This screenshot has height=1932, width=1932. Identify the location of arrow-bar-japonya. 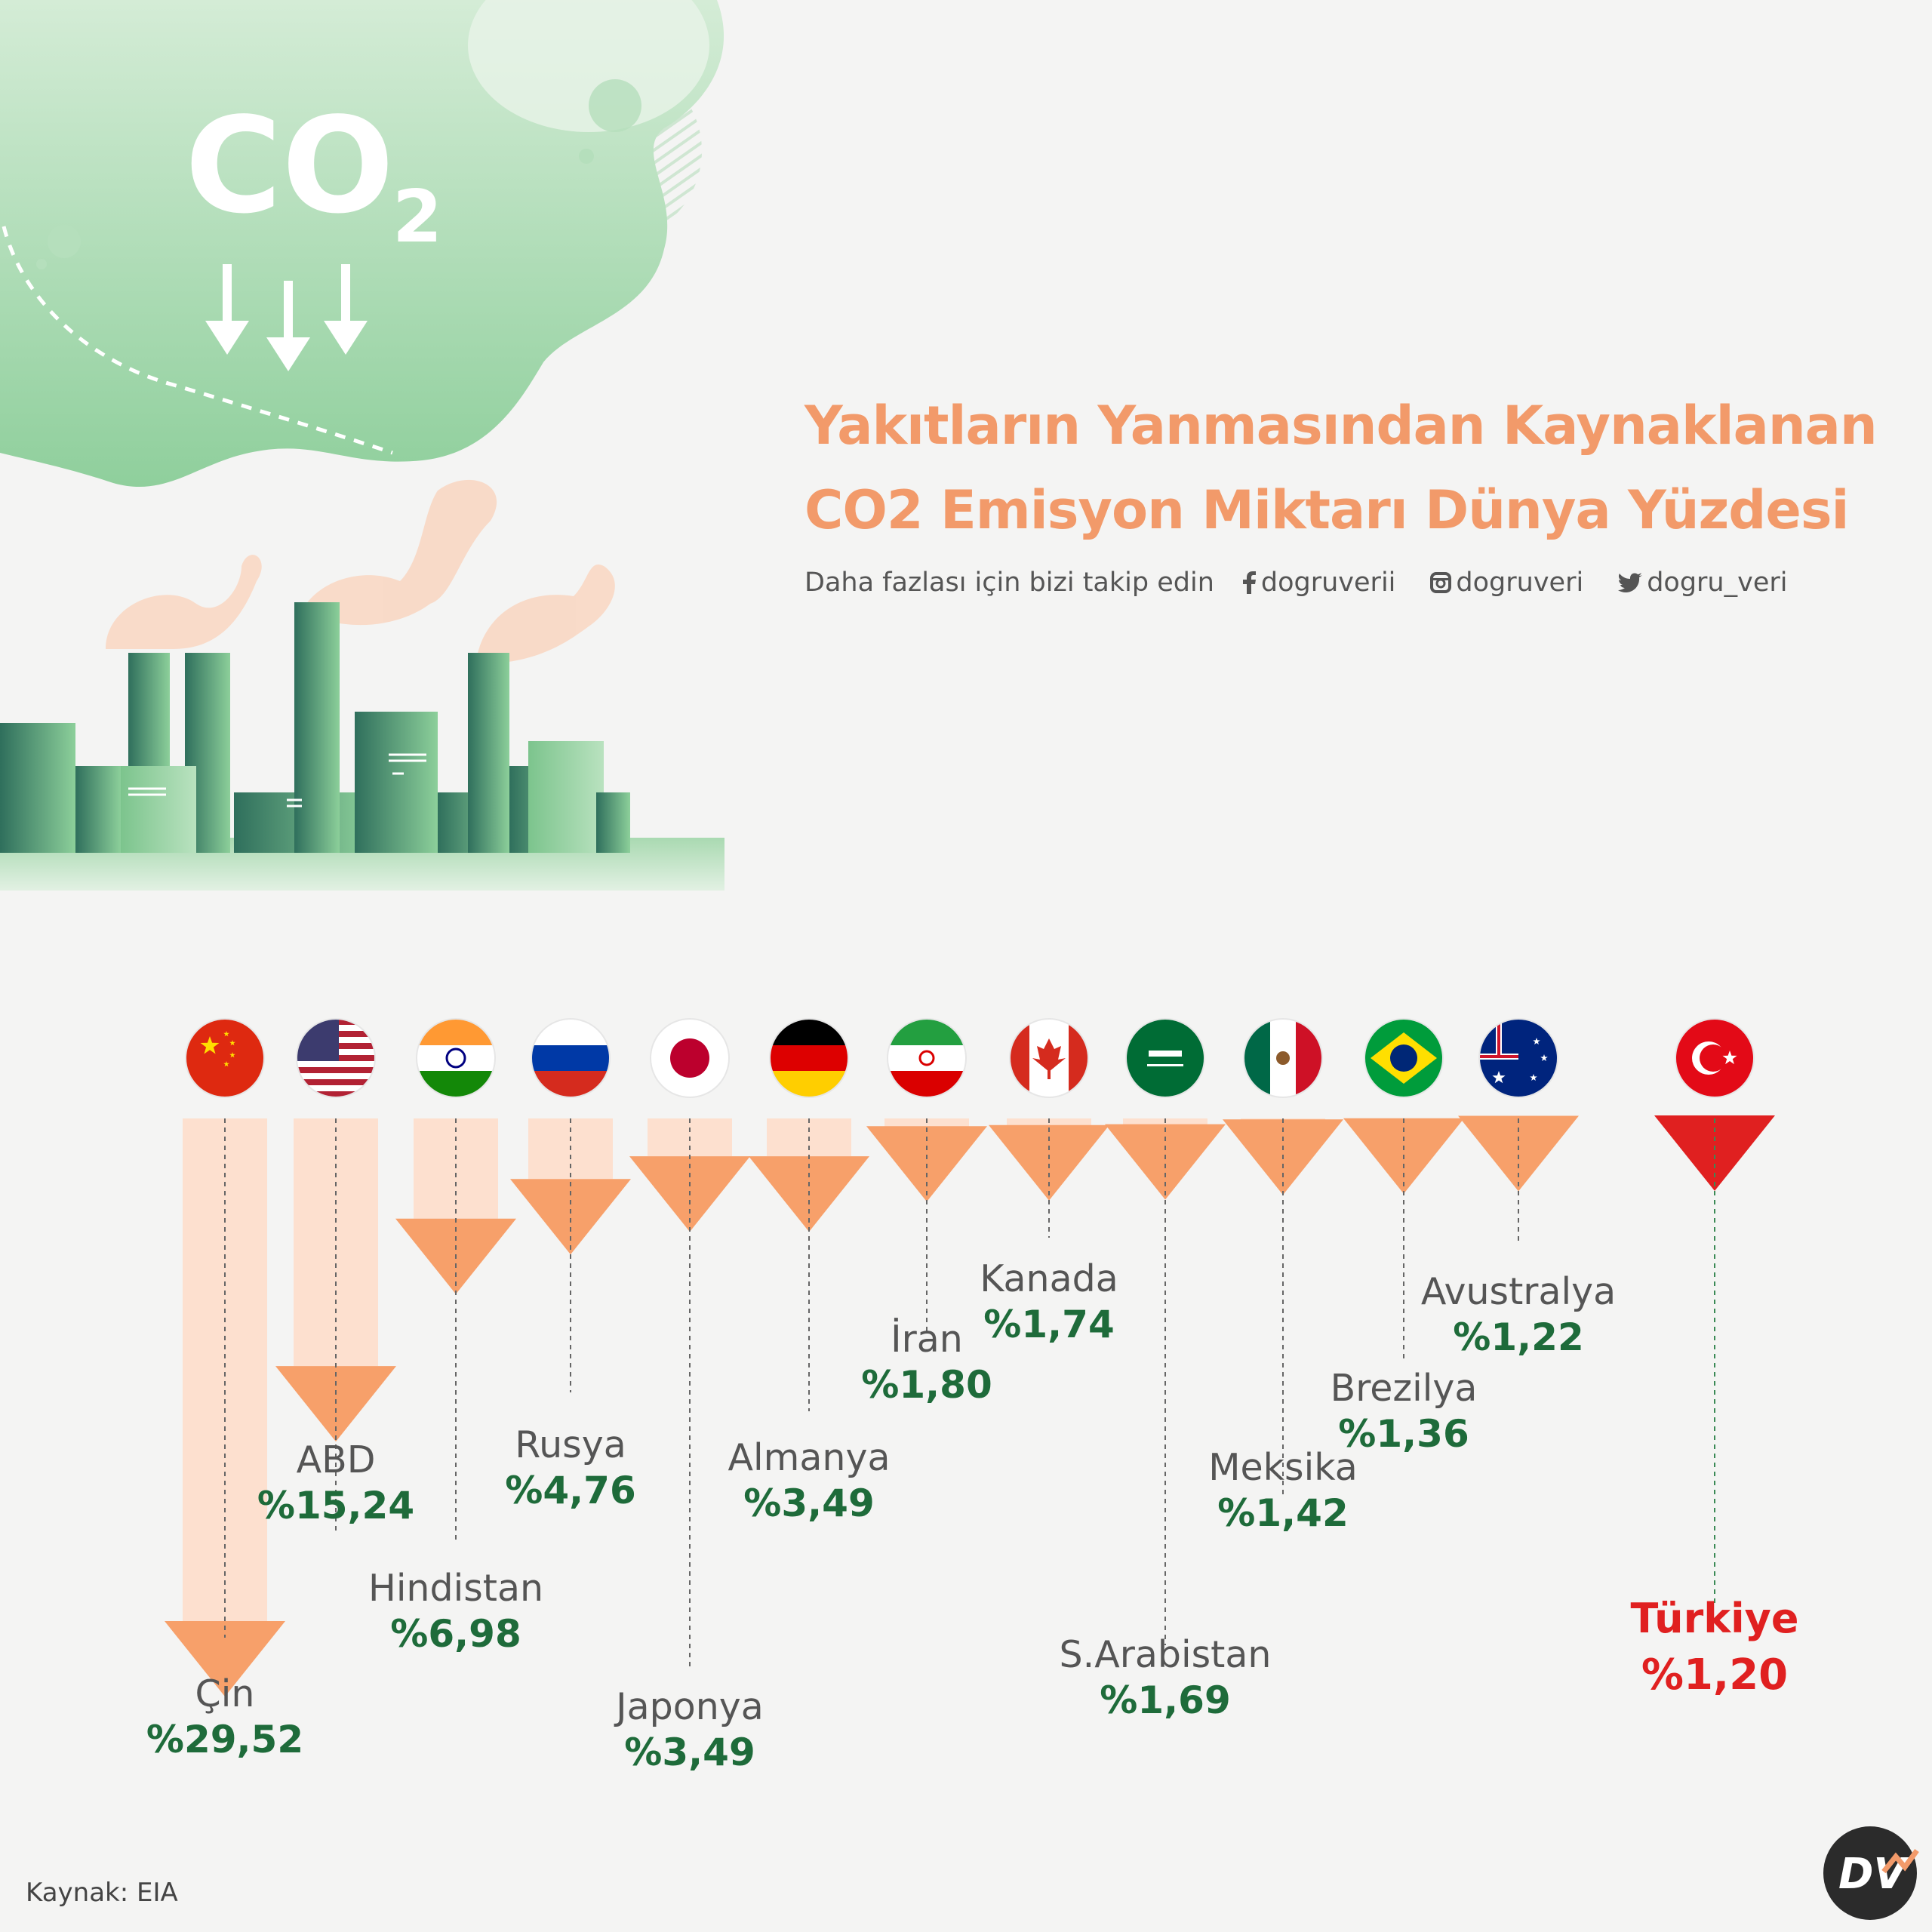
(689, 1393).